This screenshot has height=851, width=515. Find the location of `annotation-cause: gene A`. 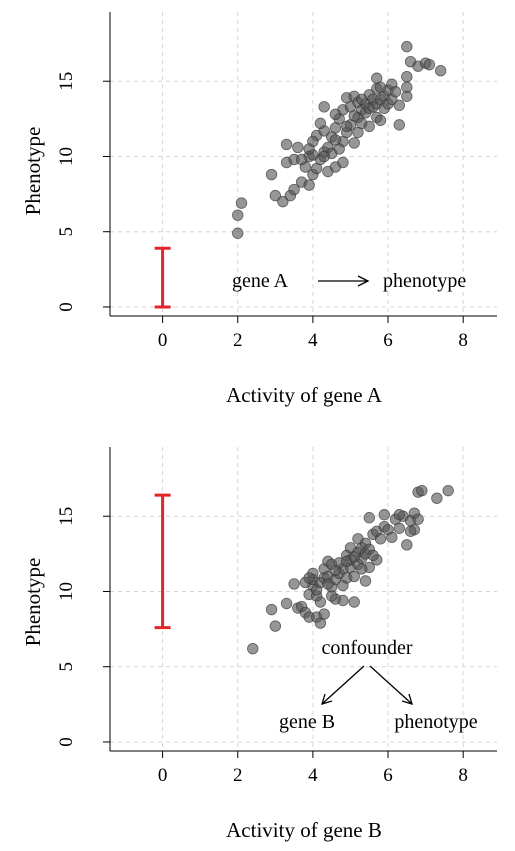

annotation-cause: gene A is located at coordinates (260, 281).